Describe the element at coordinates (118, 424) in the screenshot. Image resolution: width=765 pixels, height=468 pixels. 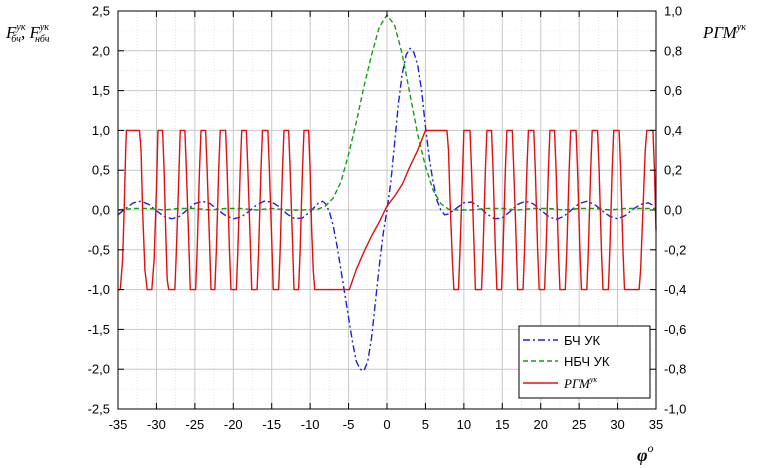
I see `x-tick-label: -35` at that location.